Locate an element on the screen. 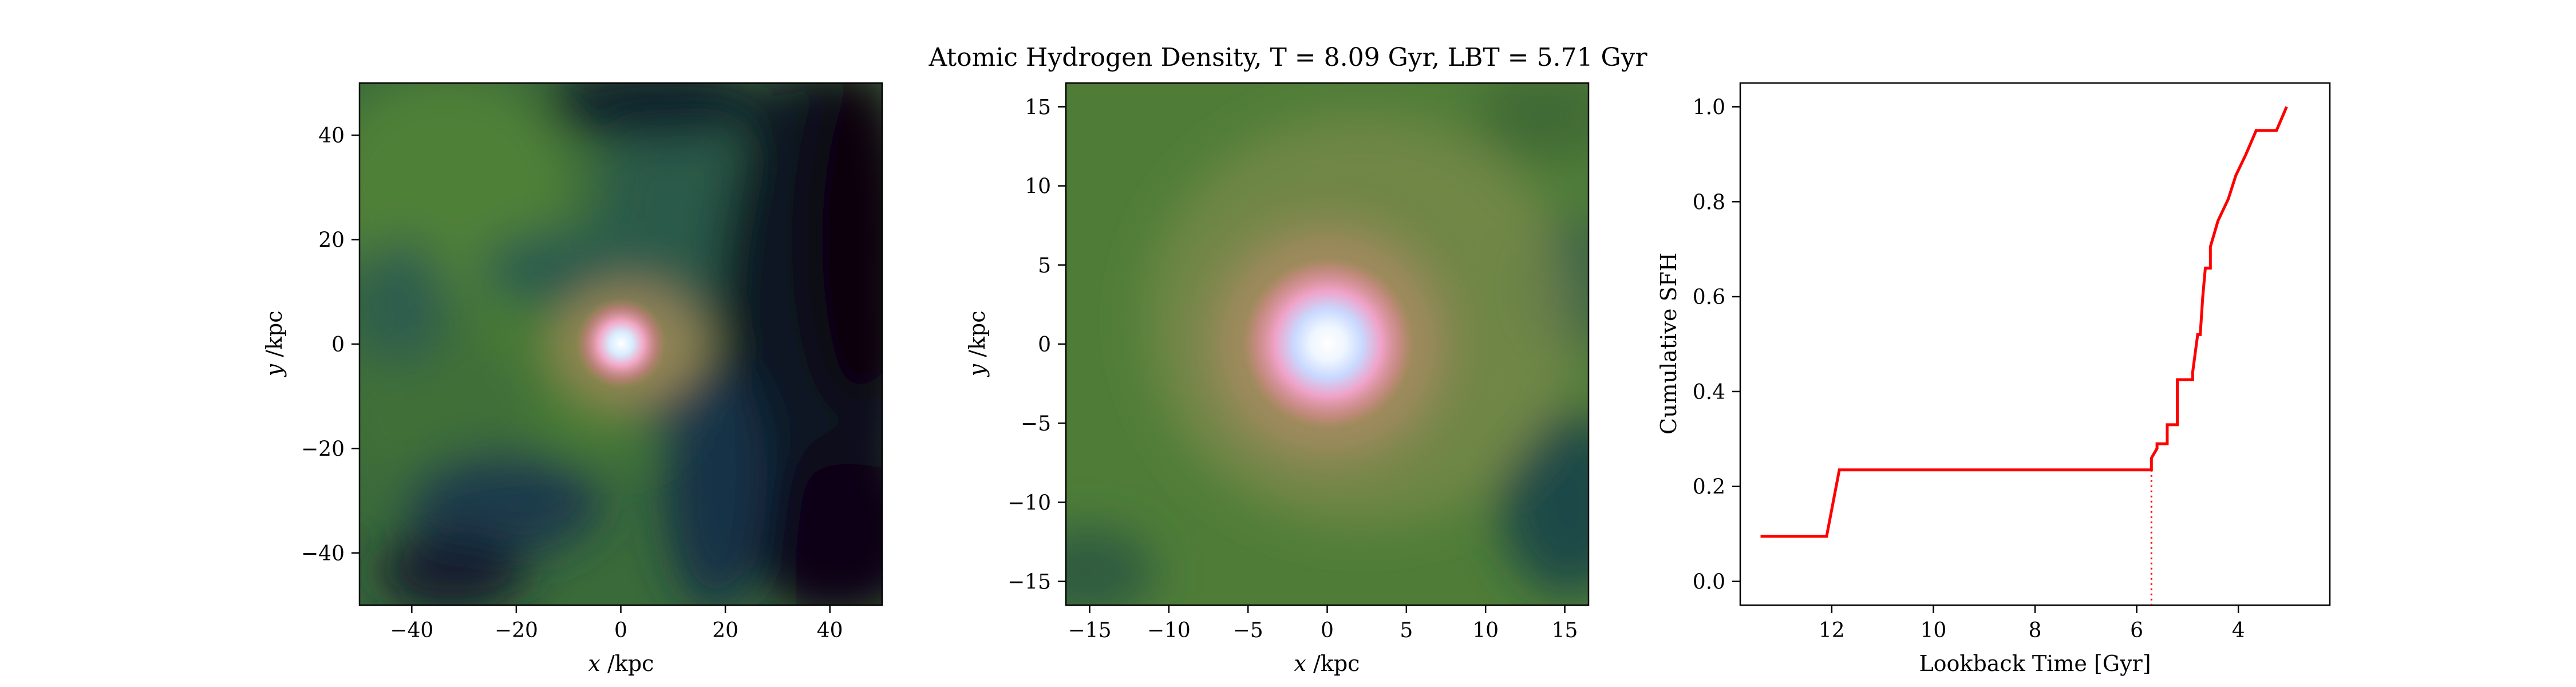 This screenshot has height=687, width=2576. middle-xtick-label: −15 is located at coordinates (1090, 630).